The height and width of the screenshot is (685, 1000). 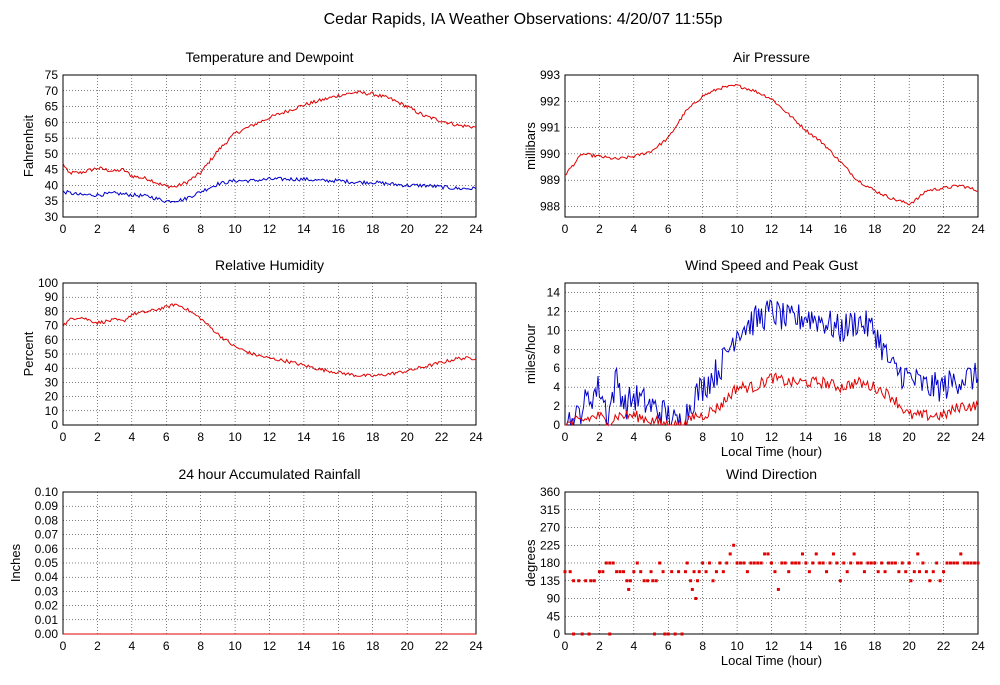 I want to click on chart-title: Wind Direction, so click(x=771, y=474).